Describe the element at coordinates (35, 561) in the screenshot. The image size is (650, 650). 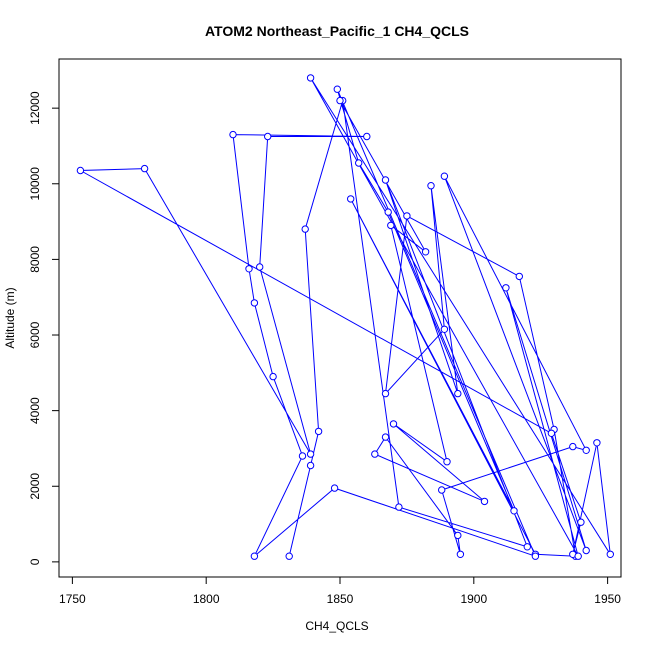
I see `y-tick-label: 0` at that location.